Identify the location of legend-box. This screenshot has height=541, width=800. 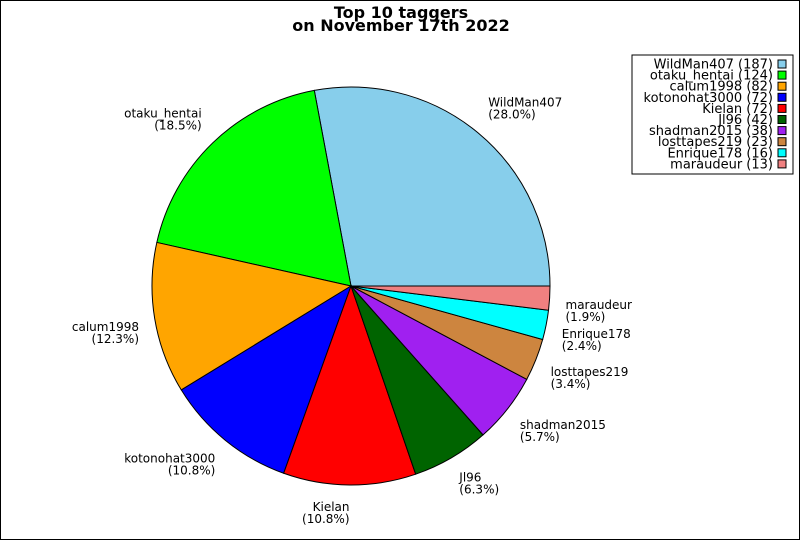
(712, 114).